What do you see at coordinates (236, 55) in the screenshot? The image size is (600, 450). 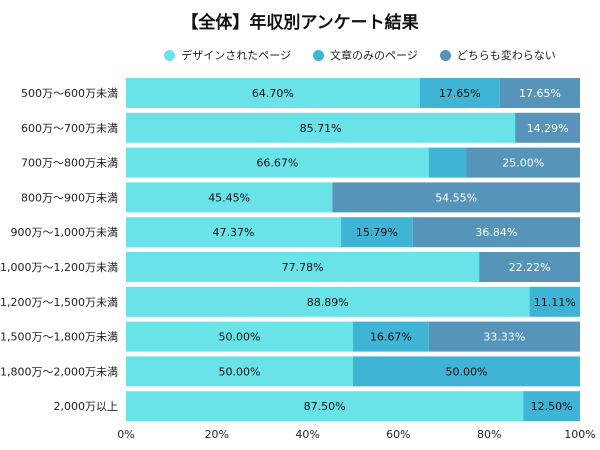 I see `legend-label: デザインされたページ` at bounding box center [236, 55].